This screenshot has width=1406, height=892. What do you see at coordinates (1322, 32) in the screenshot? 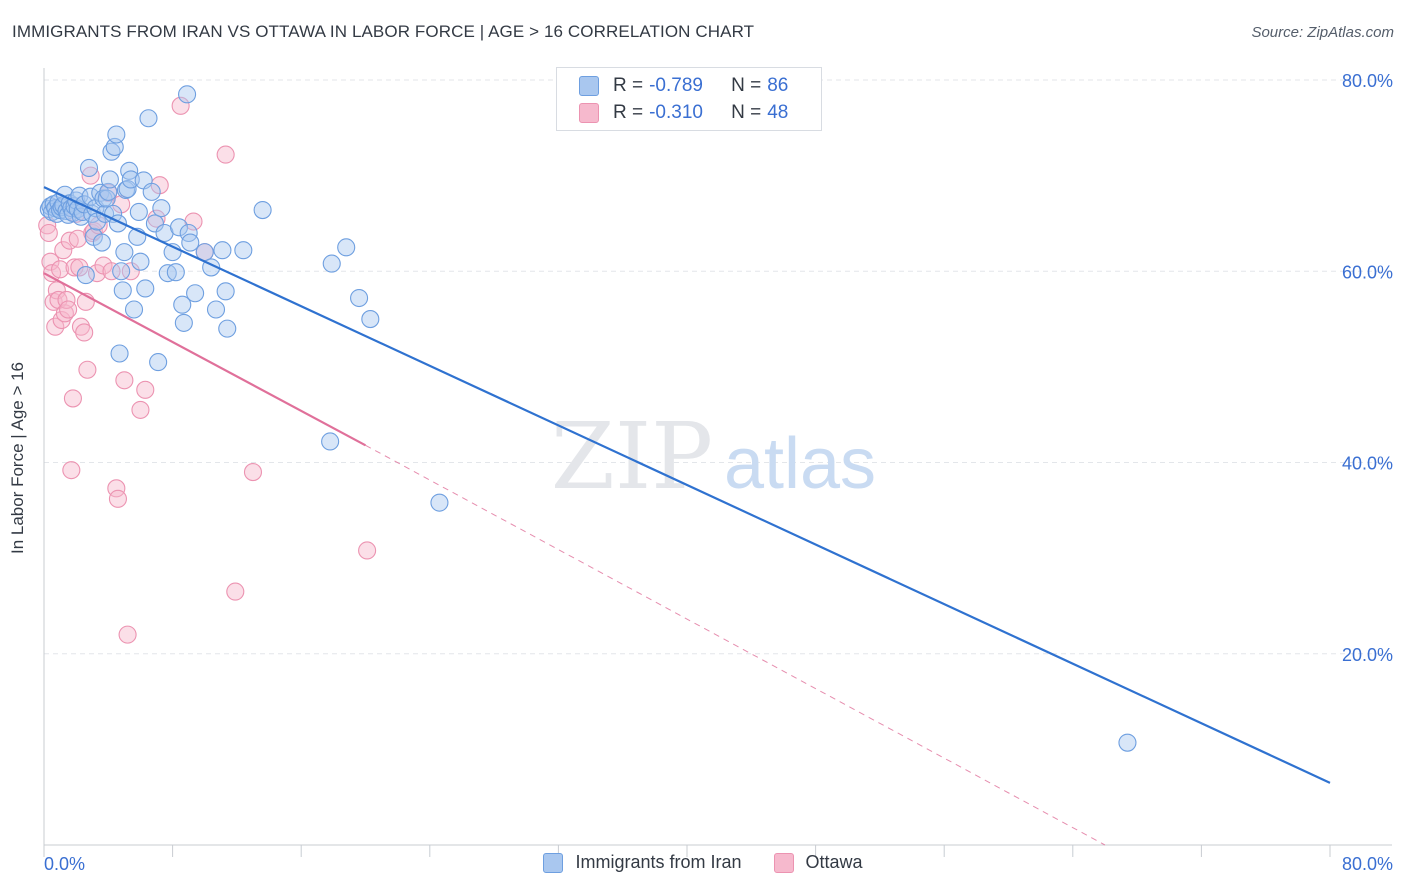
I see `source-label: Source: ZipAtlas.com` at bounding box center [1322, 32].